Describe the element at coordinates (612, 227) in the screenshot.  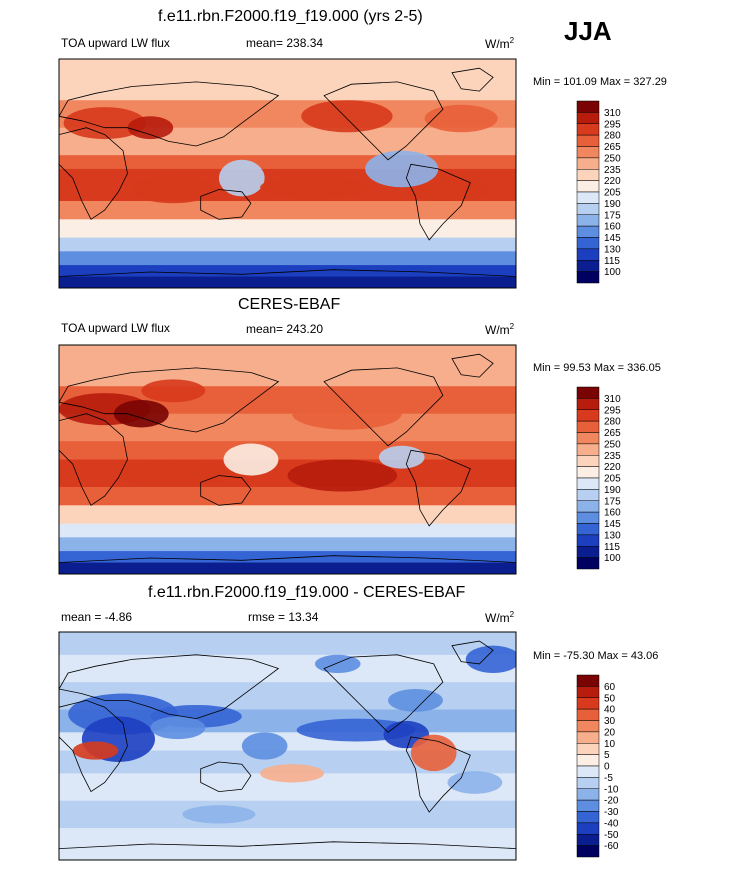
I see `colorbar-tick-label: 160` at that location.